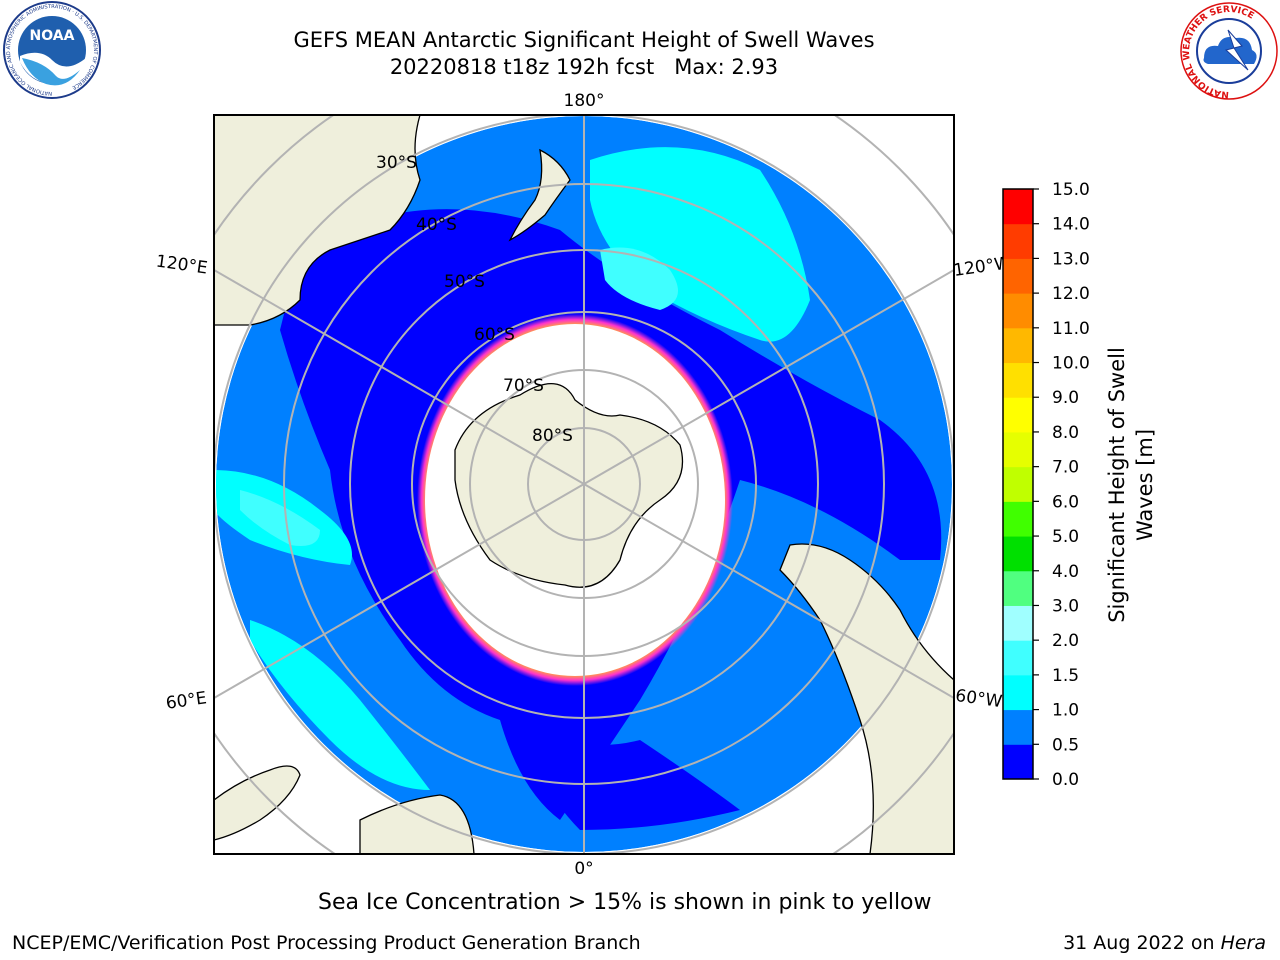 The image size is (1280, 960). I want to click on land-new-zealand, so click(539, 195).